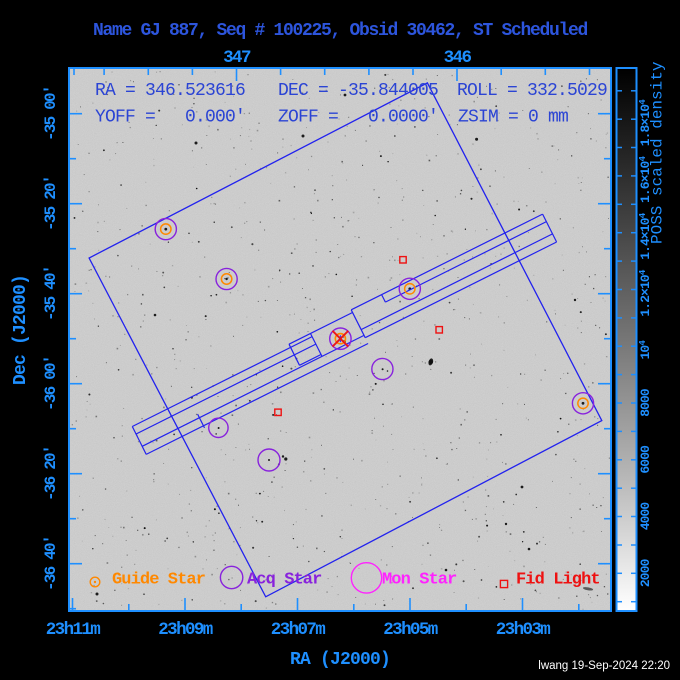 Image resolution: width=680 pixels, height=680 pixels. I want to click on svg-text: 4000, so click(645, 516).